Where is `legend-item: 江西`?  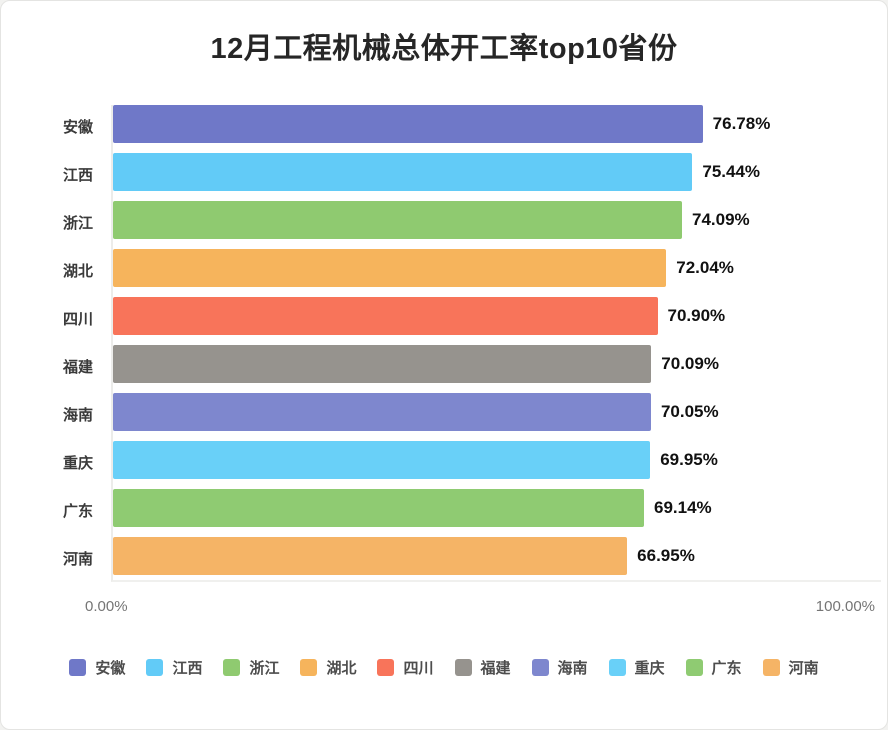 legend-item: 江西 is located at coordinates (174, 667).